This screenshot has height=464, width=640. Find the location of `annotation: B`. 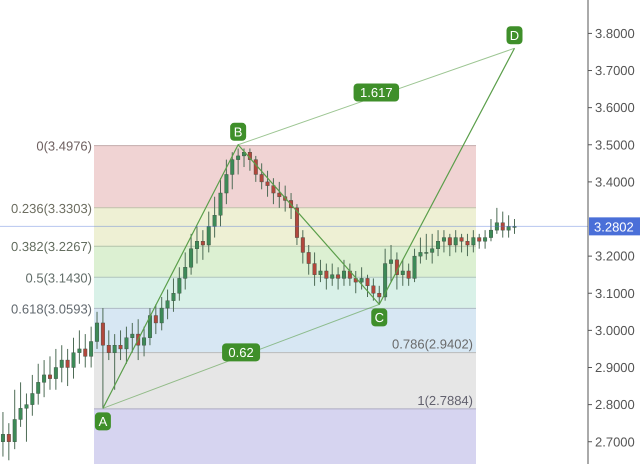

annotation: B is located at coordinates (238, 132).